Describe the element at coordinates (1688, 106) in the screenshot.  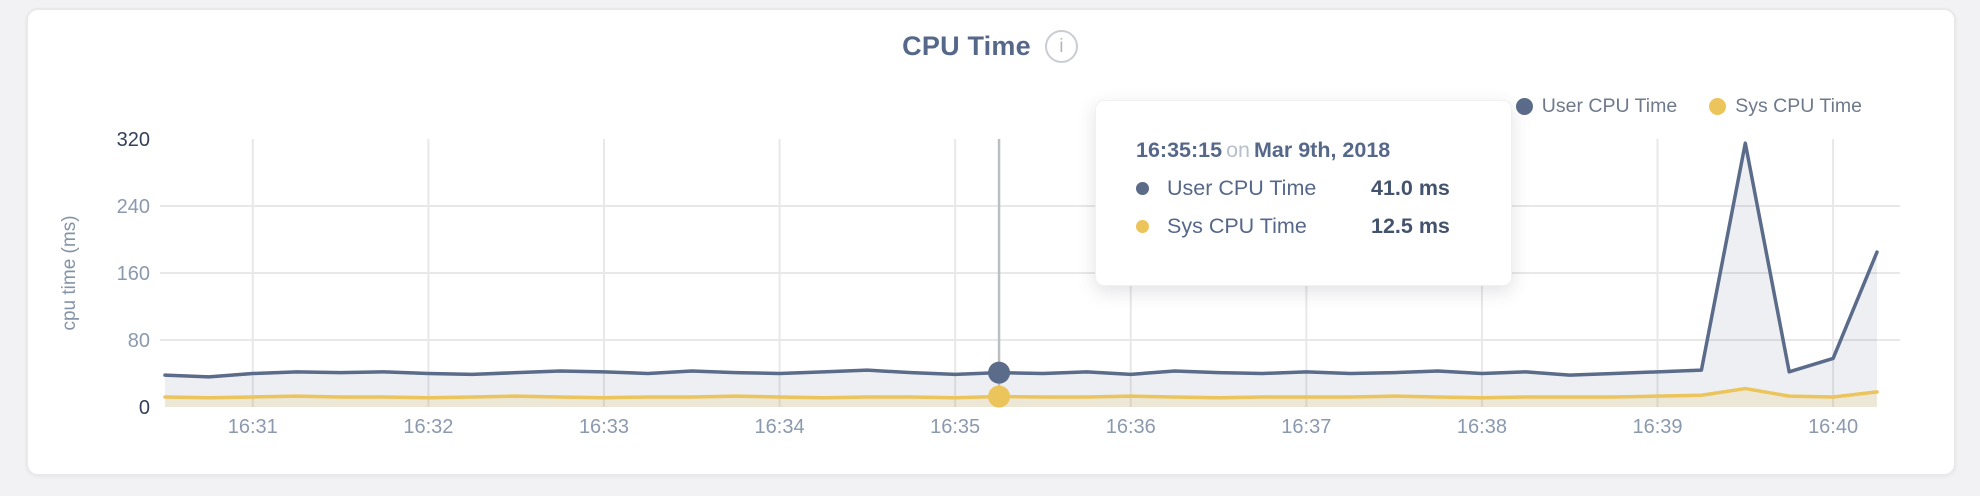
I see `chart-legend: User CPU Time Sys CPU Time` at that location.